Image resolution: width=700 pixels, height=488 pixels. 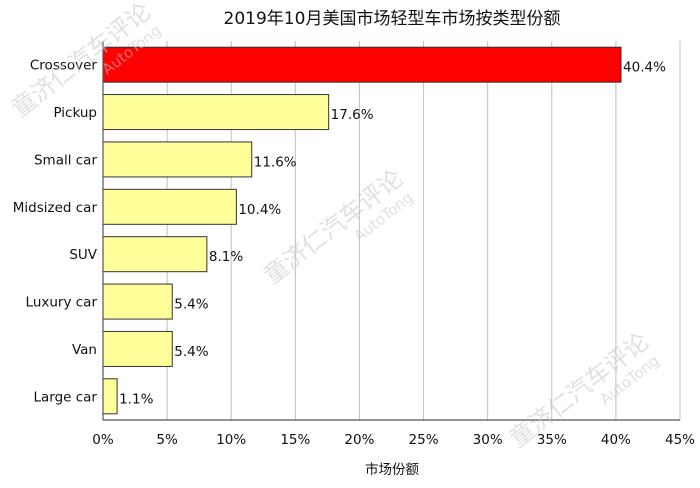 What do you see at coordinates (103, 440) in the screenshot?
I see `x-tick-label: 0%` at bounding box center [103, 440].